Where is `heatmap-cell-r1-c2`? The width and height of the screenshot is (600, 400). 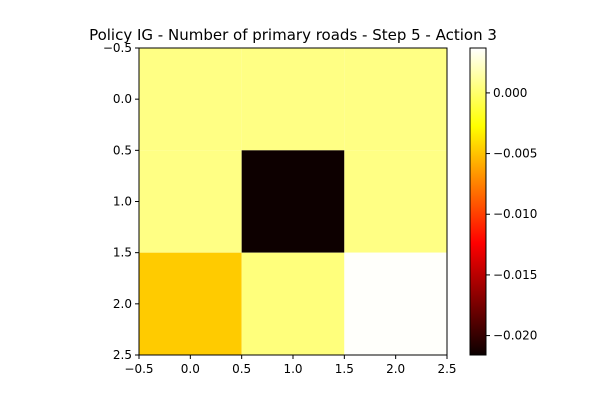 heatmap-cell-r1-c2 is located at coordinates (395, 201).